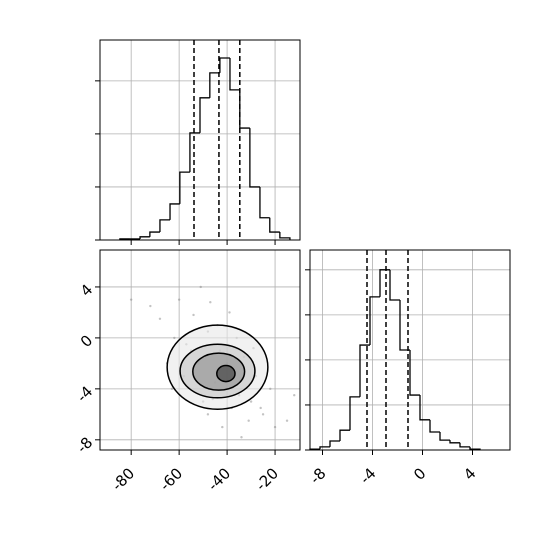 The image size is (550, 550). Describe the element at coordinates (469, 473) in the screenshot. I see `x-tick-label: 4` at that location.